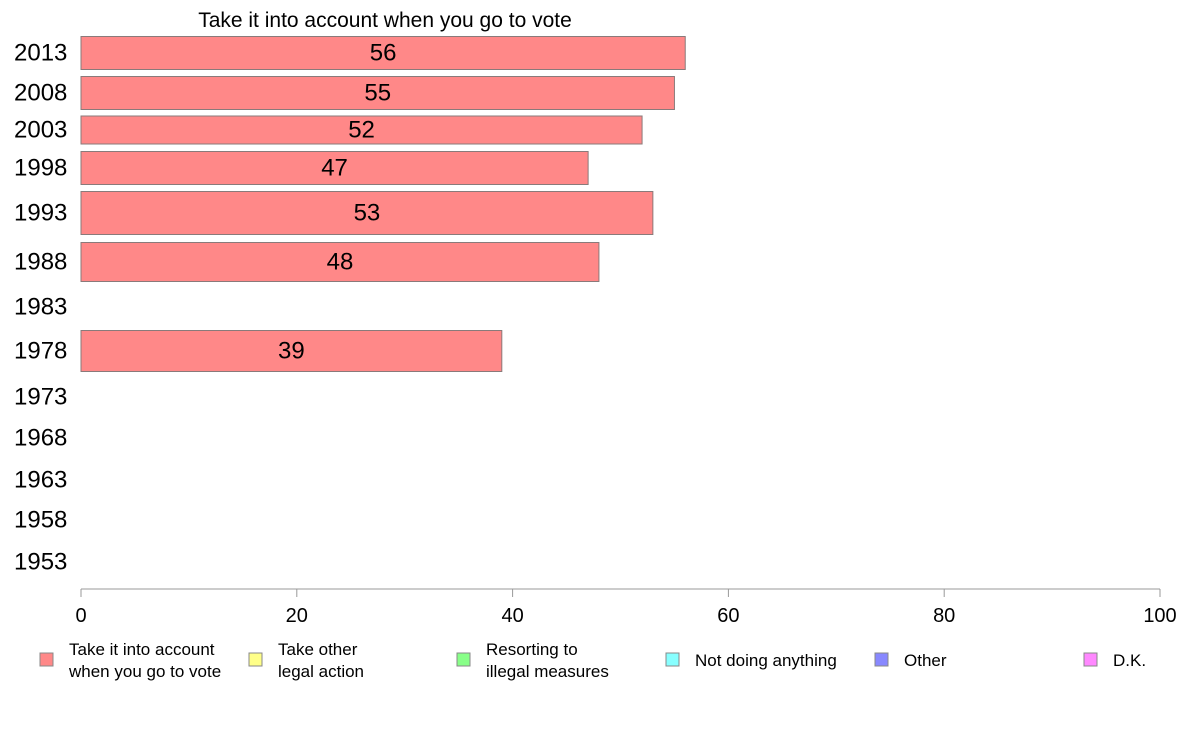  I want to click on category-label-2013: 2013, so click(40, 52).